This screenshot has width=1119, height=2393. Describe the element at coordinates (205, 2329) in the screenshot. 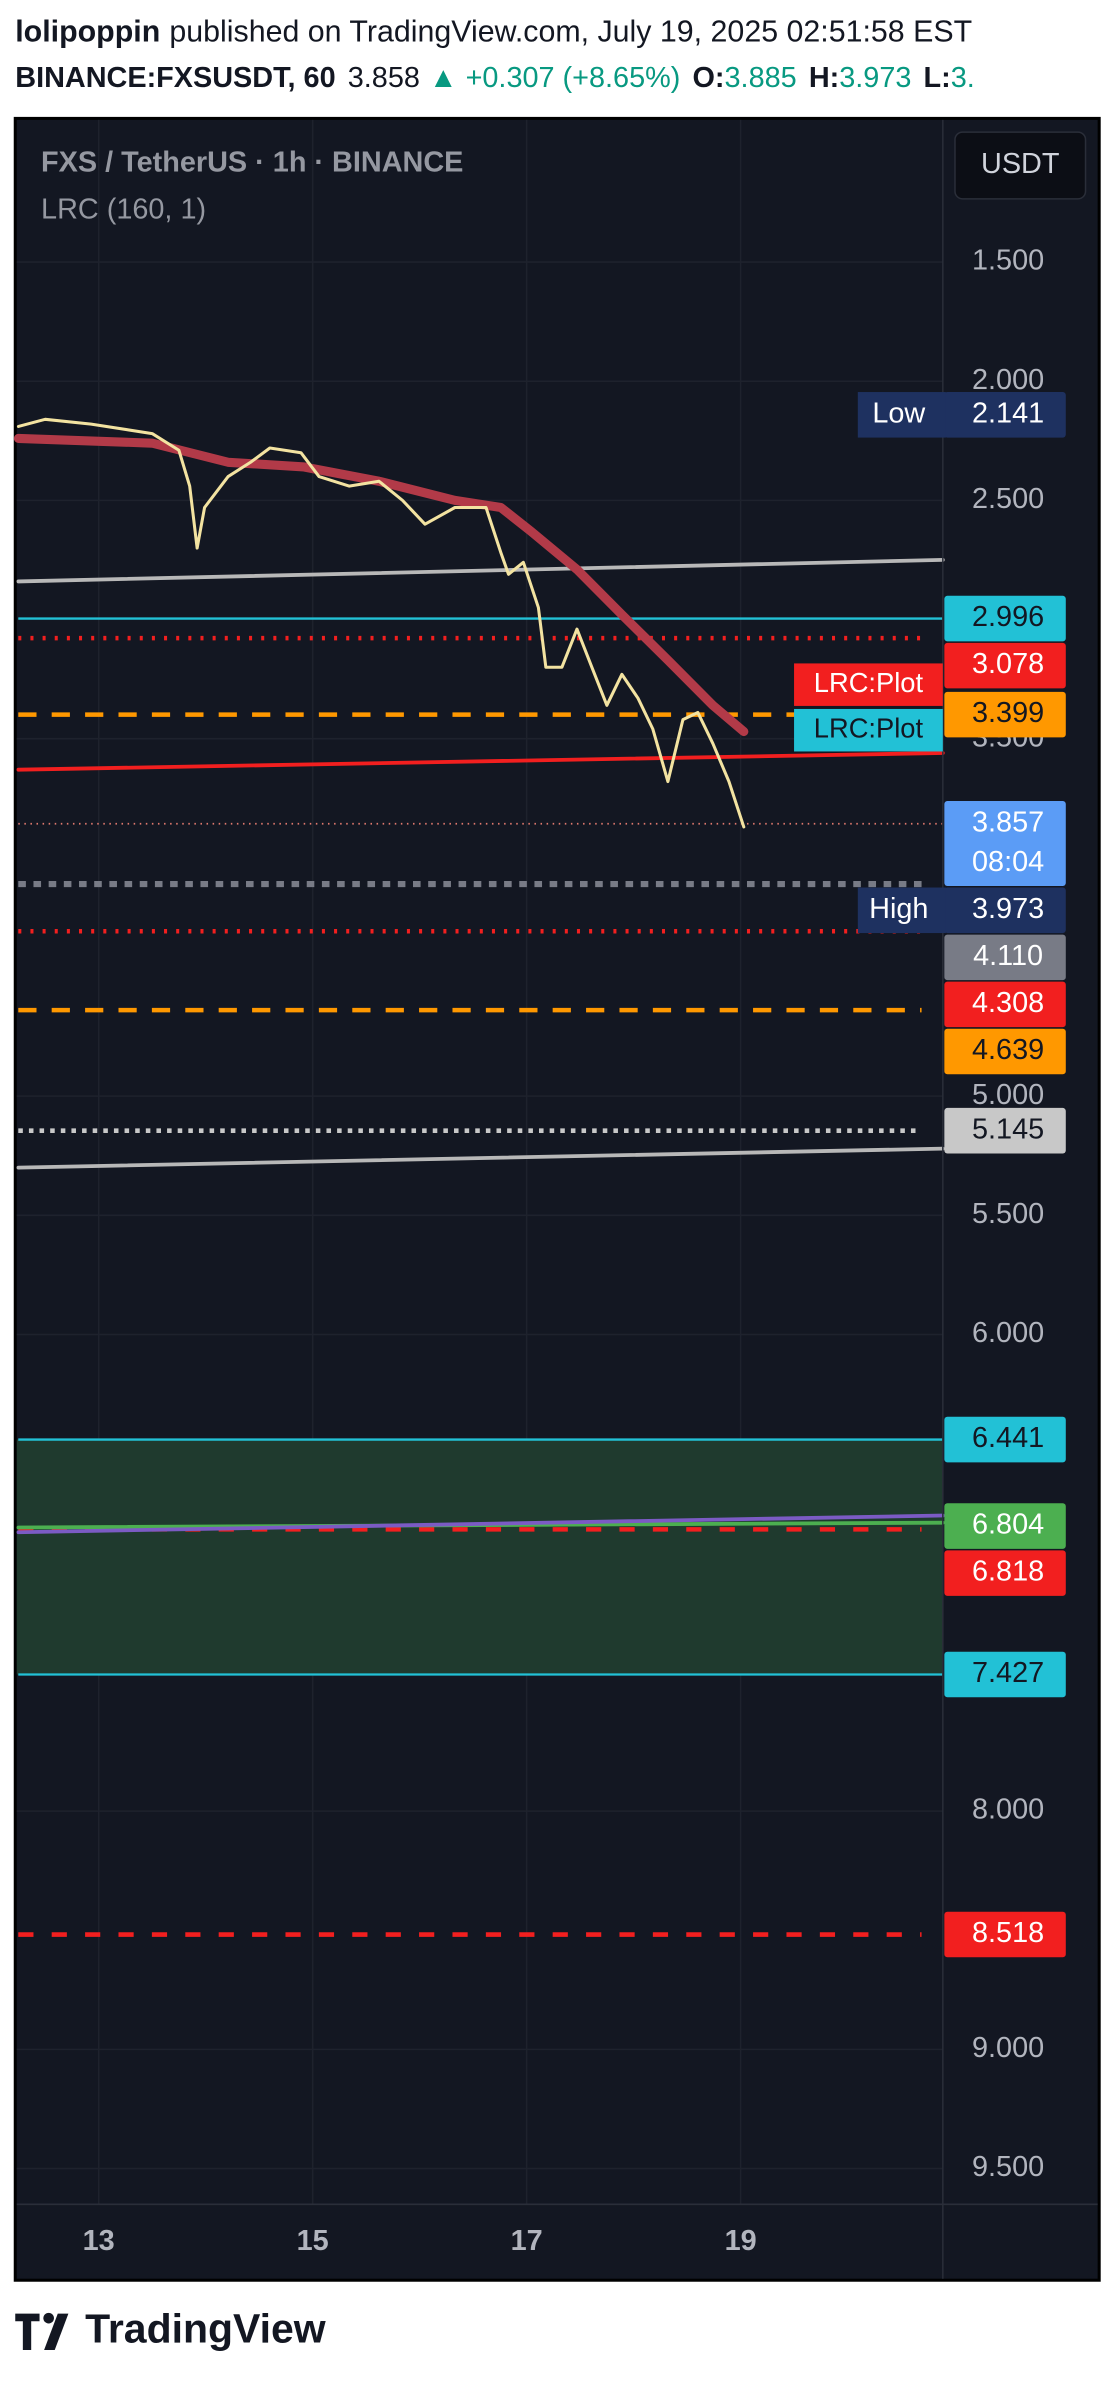

I see `brand: TradingView` at that location.